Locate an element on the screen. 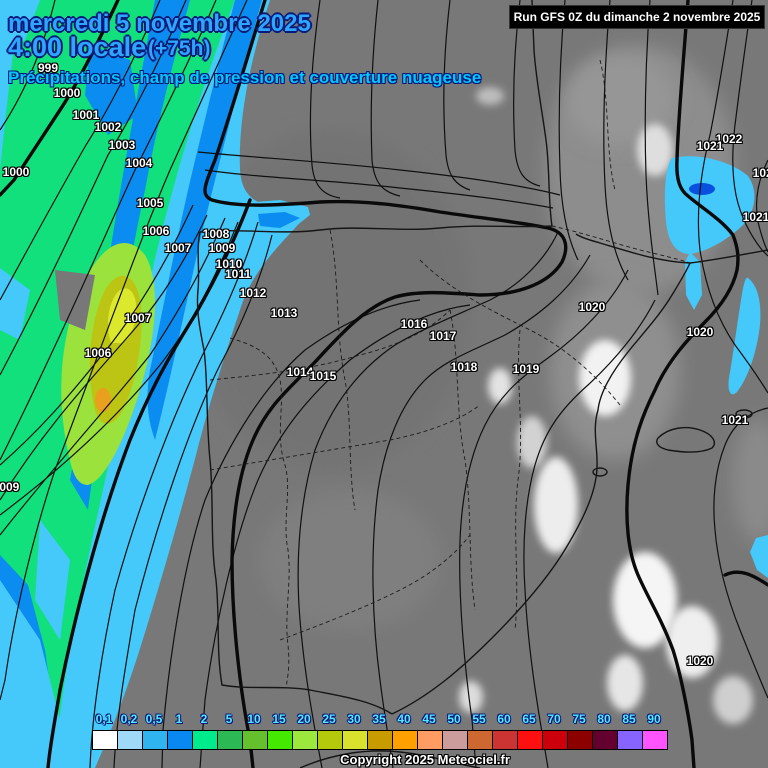 The height and width of the screenshot is (768, 768). scale-label: 35 is located at coordinates (379, 719).